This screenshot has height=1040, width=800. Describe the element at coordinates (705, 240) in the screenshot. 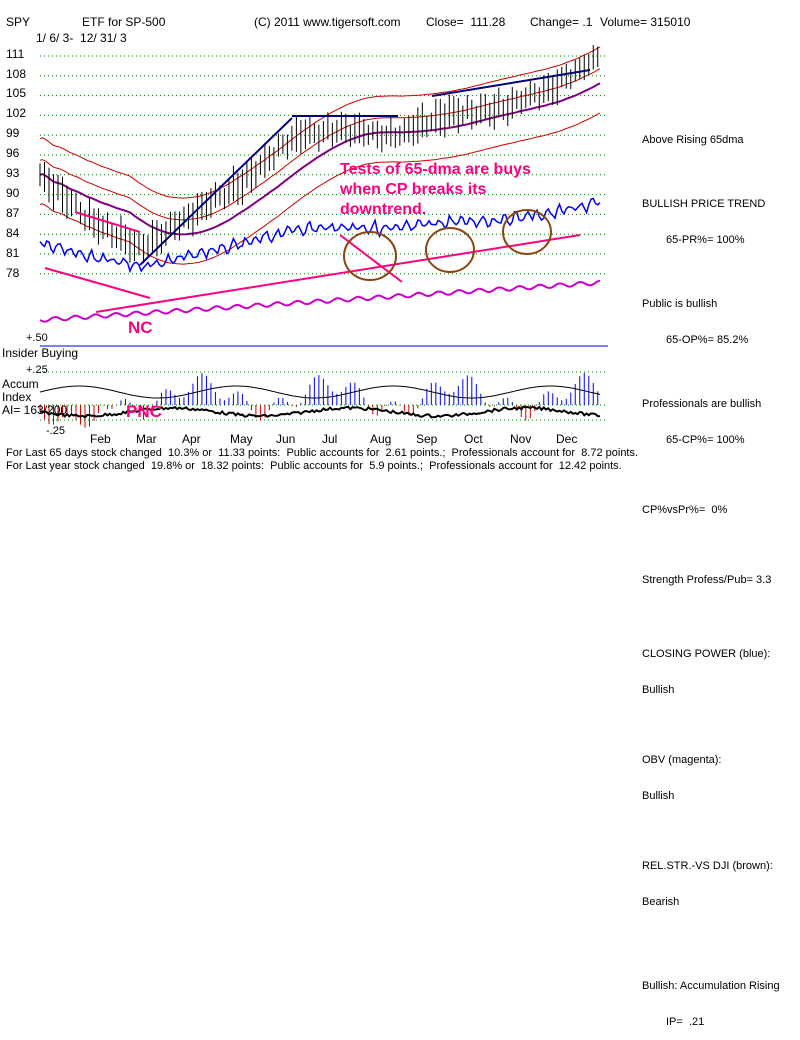

I see `status-pr: 65-PR%= 100%` at that location.